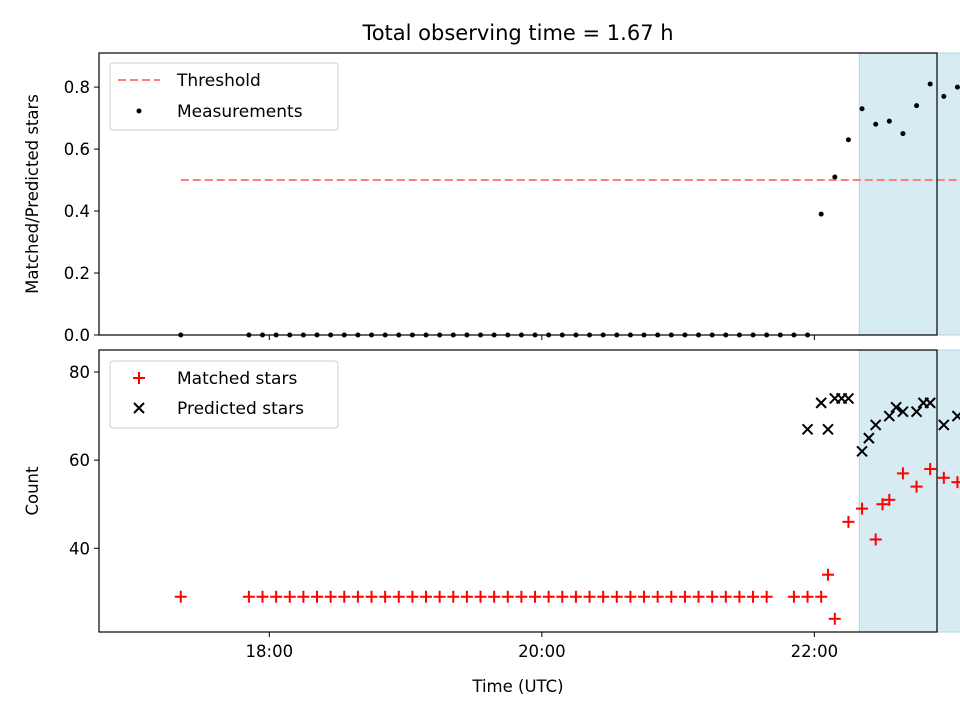 This screenshot has height=720, width=960. What do you see at coordinates (139, 408) in the screenshot?
I see `legend-predicted-swatch` at bounding box center [139, 408].